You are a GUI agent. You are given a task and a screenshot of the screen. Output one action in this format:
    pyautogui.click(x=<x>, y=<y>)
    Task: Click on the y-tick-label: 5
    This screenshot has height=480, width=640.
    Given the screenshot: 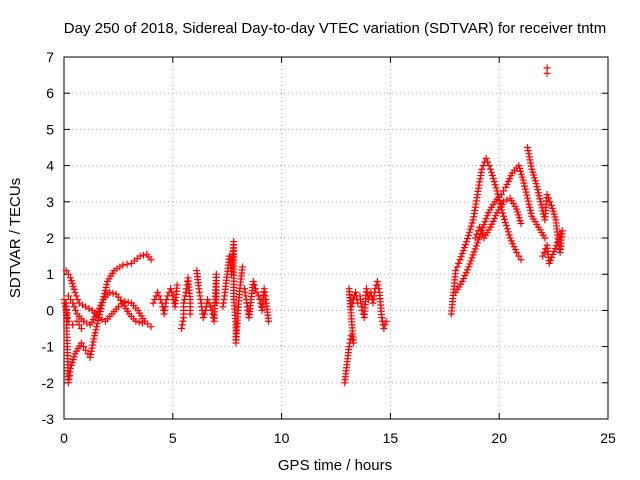 What is the action you would take?
    pyautogui.click(x=50, y=129)
    